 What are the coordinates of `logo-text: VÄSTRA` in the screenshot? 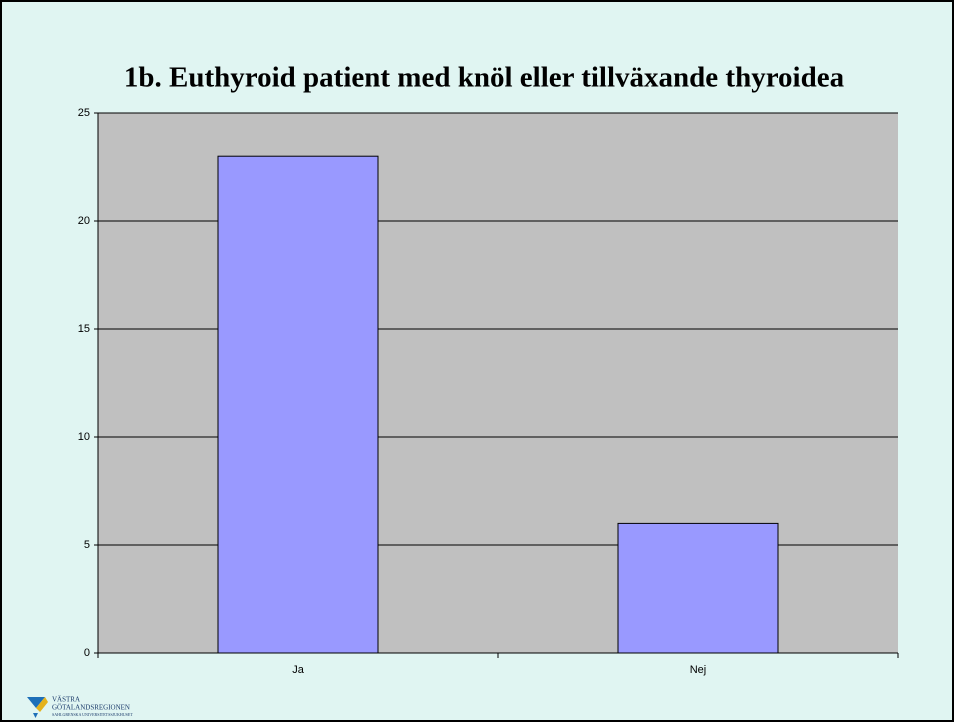 It's located at (66, 700).